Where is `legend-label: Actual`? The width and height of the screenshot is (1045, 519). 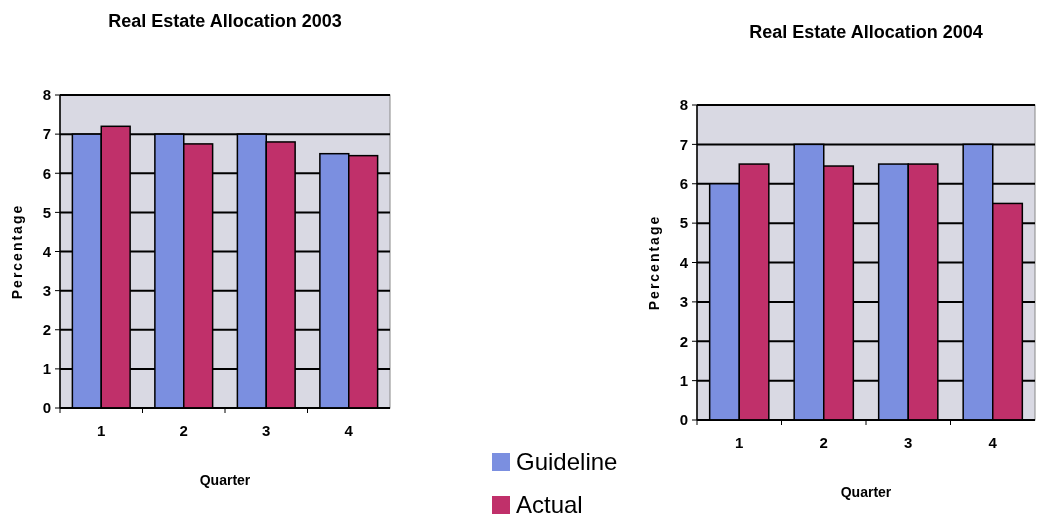
legend-label: Actual is located at coordinates (549, 505).